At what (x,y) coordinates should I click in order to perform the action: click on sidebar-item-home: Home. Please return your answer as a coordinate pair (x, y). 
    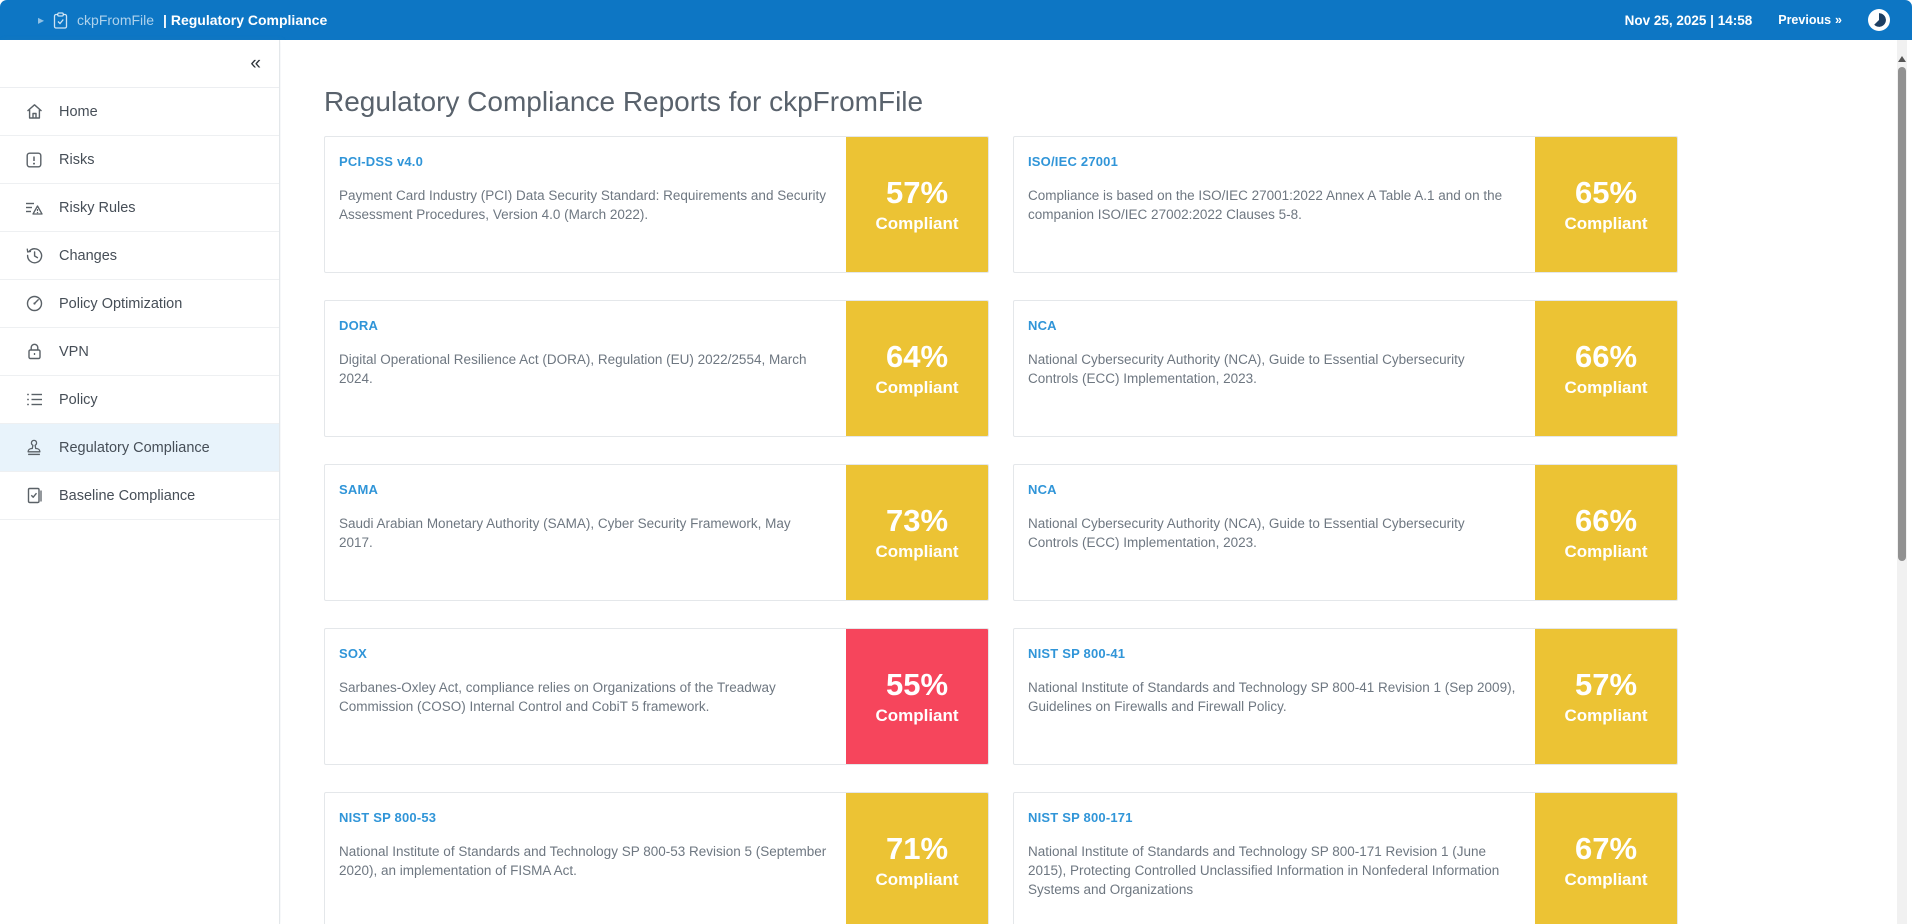
    Looking at the image, I should click on (139, 112).